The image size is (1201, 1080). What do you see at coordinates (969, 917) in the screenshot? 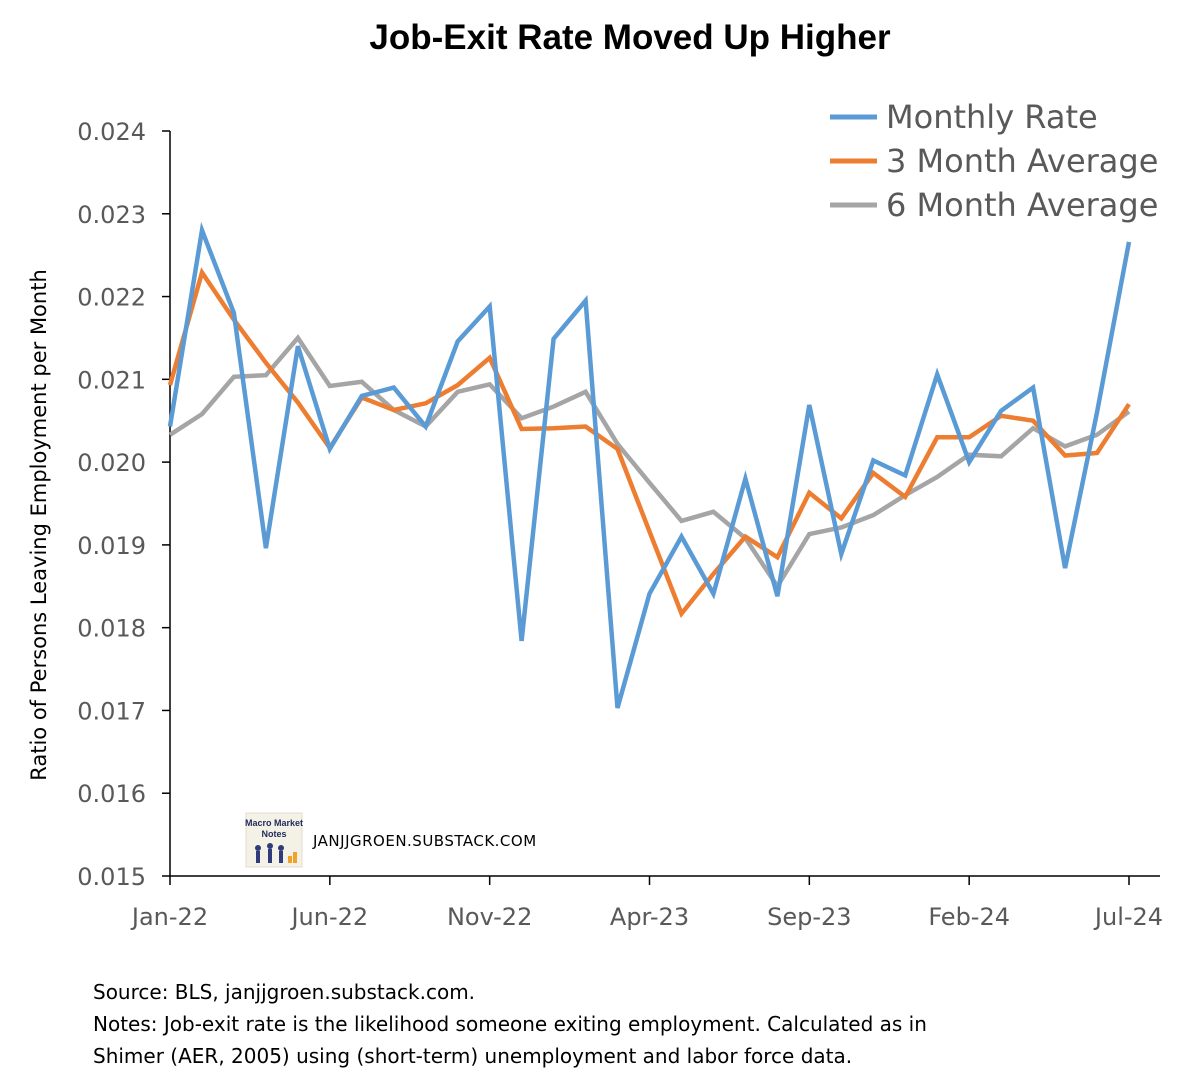
I see `x-tick-label: Feb-24` at bounding box center [969, 917].